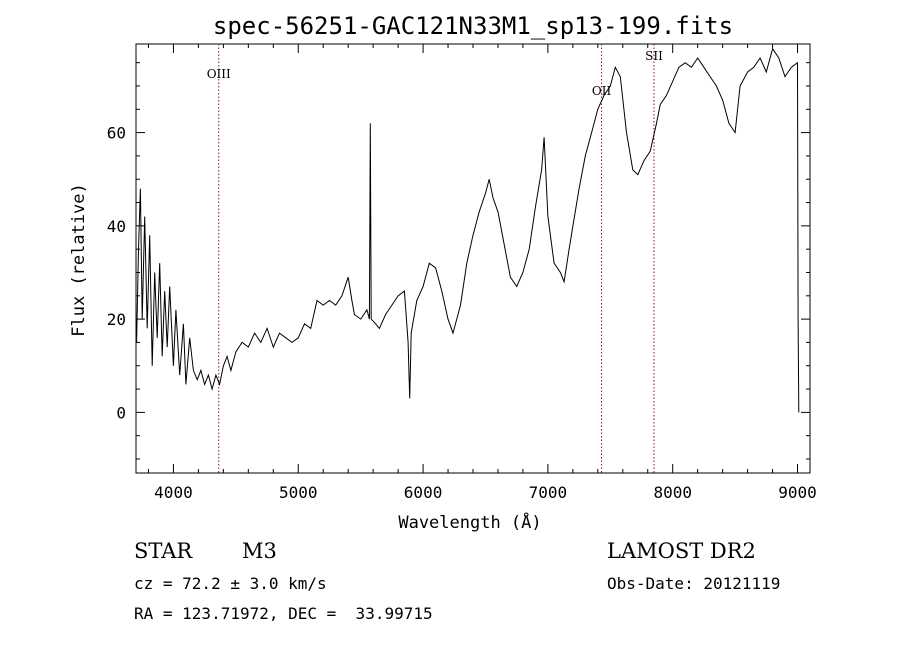  What do you see at coordinates (116, 133) in the screenshot?
I see `y-tick-label: 60` at bounding box center [116, 133].